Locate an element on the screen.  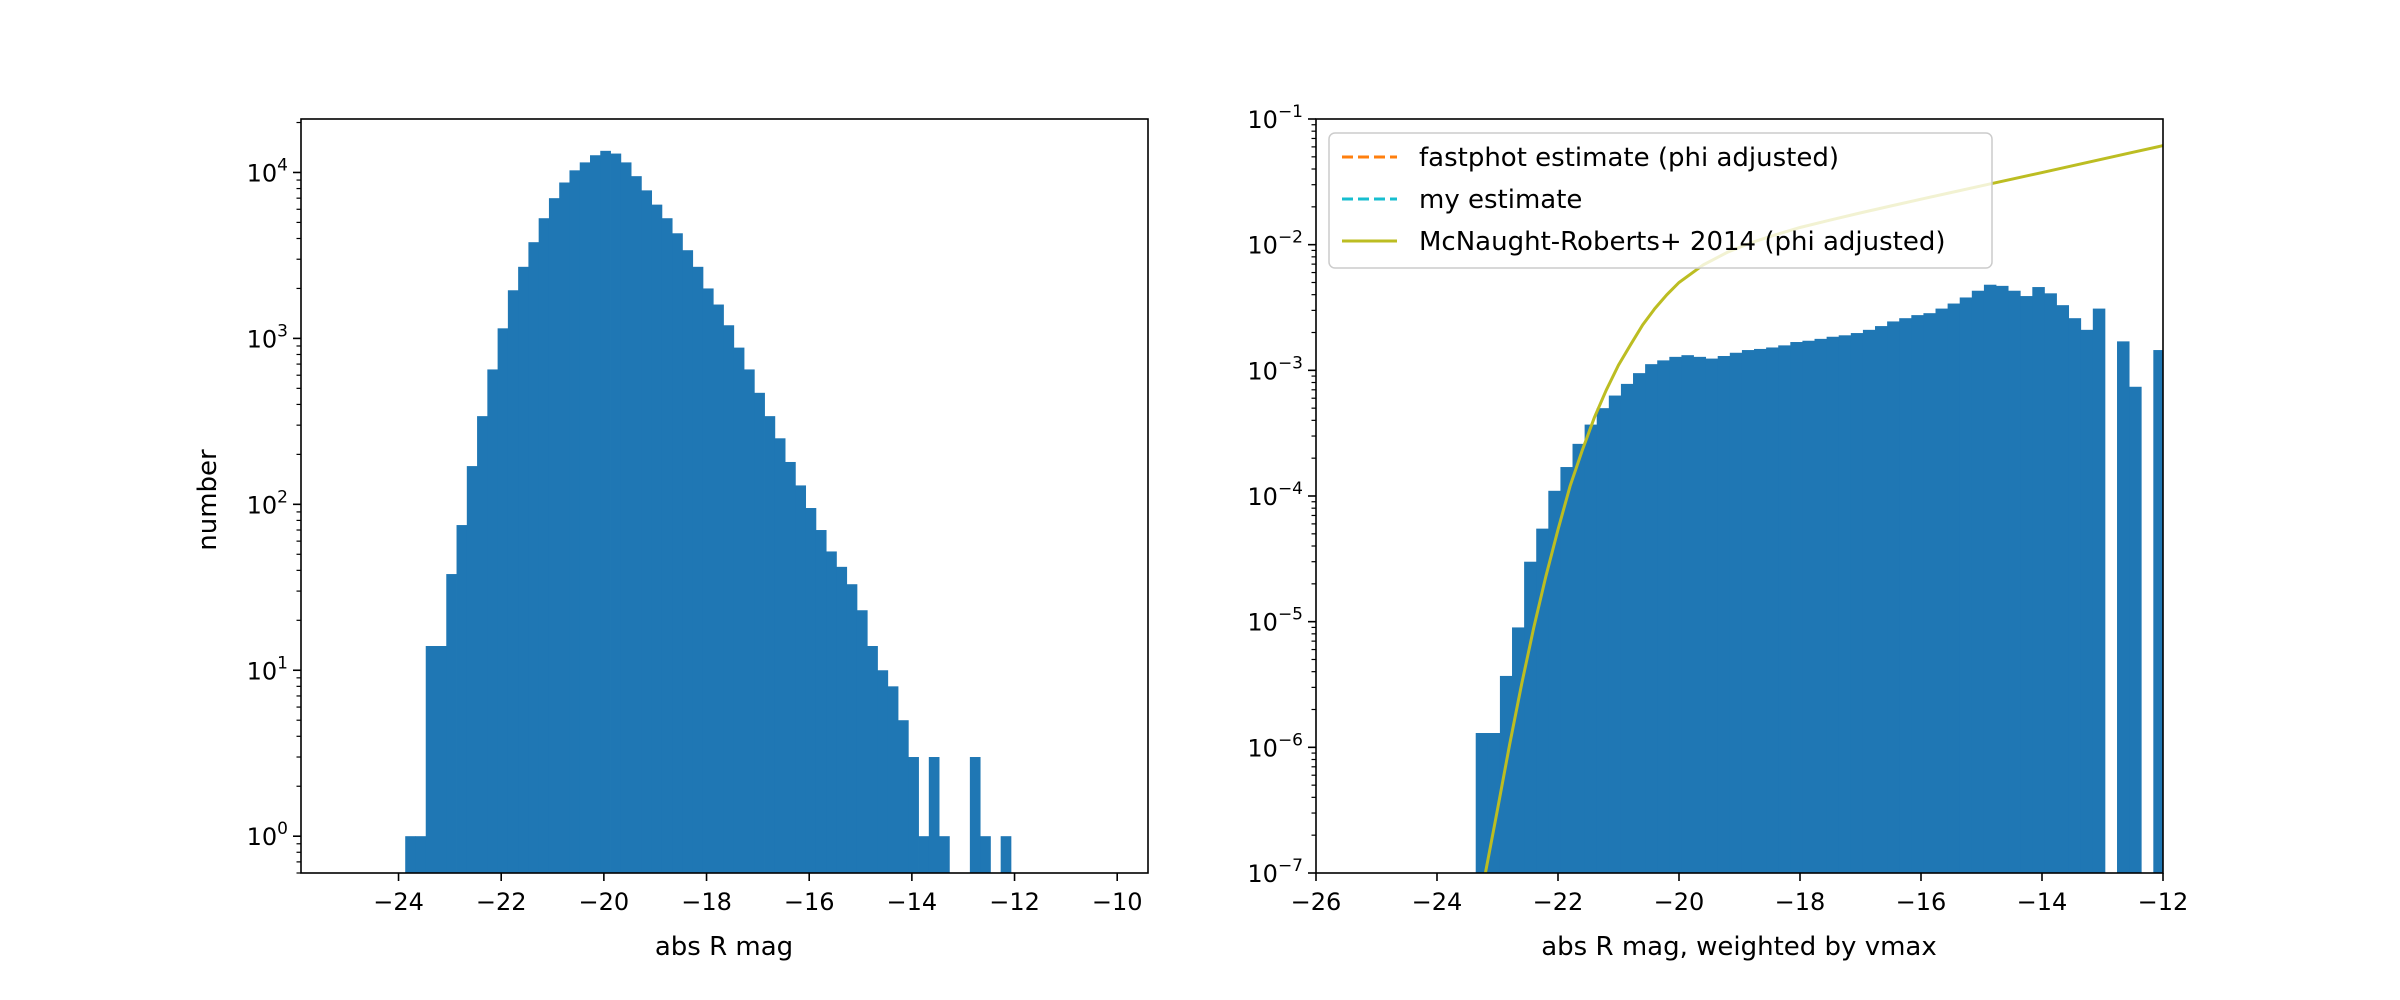
y-tick-label: 10¹ is located at coordinates (267, 669).